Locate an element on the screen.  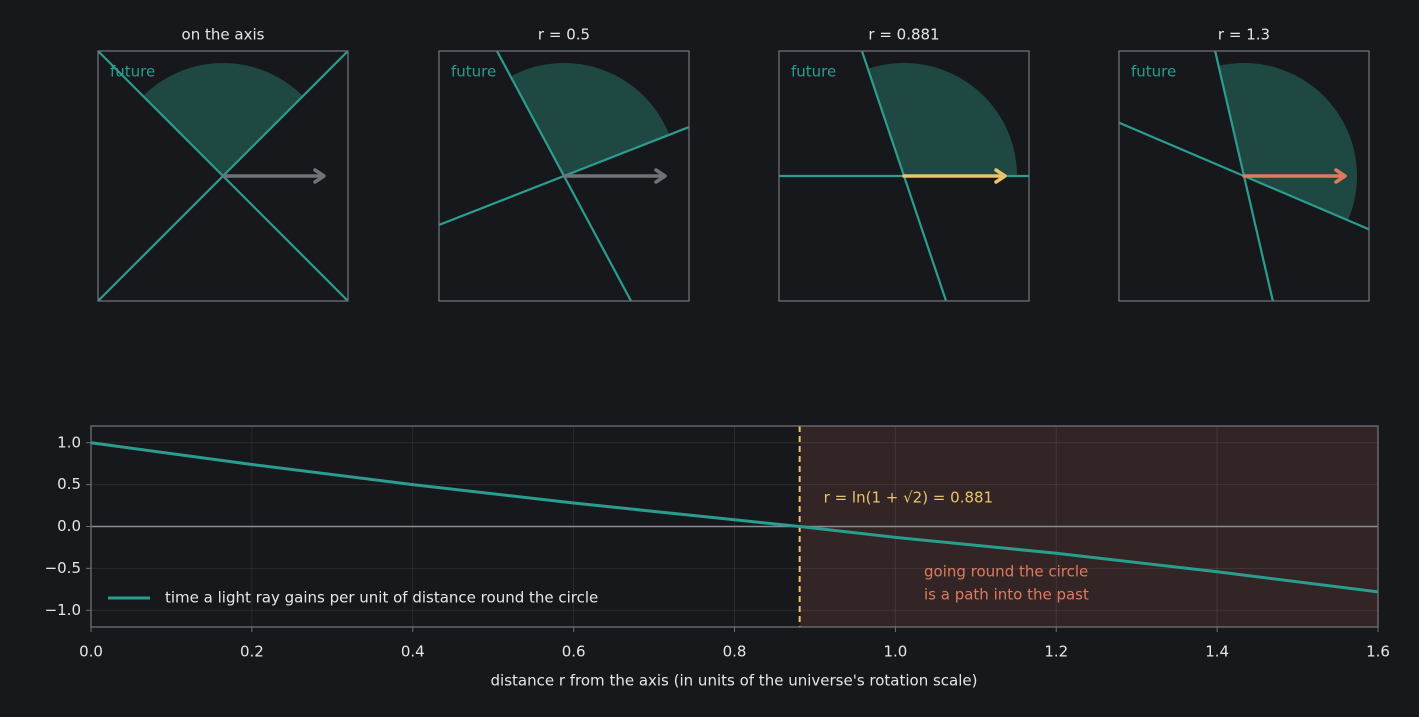
x-tick-label: 1.4 is located at coordinates (1217, 652).